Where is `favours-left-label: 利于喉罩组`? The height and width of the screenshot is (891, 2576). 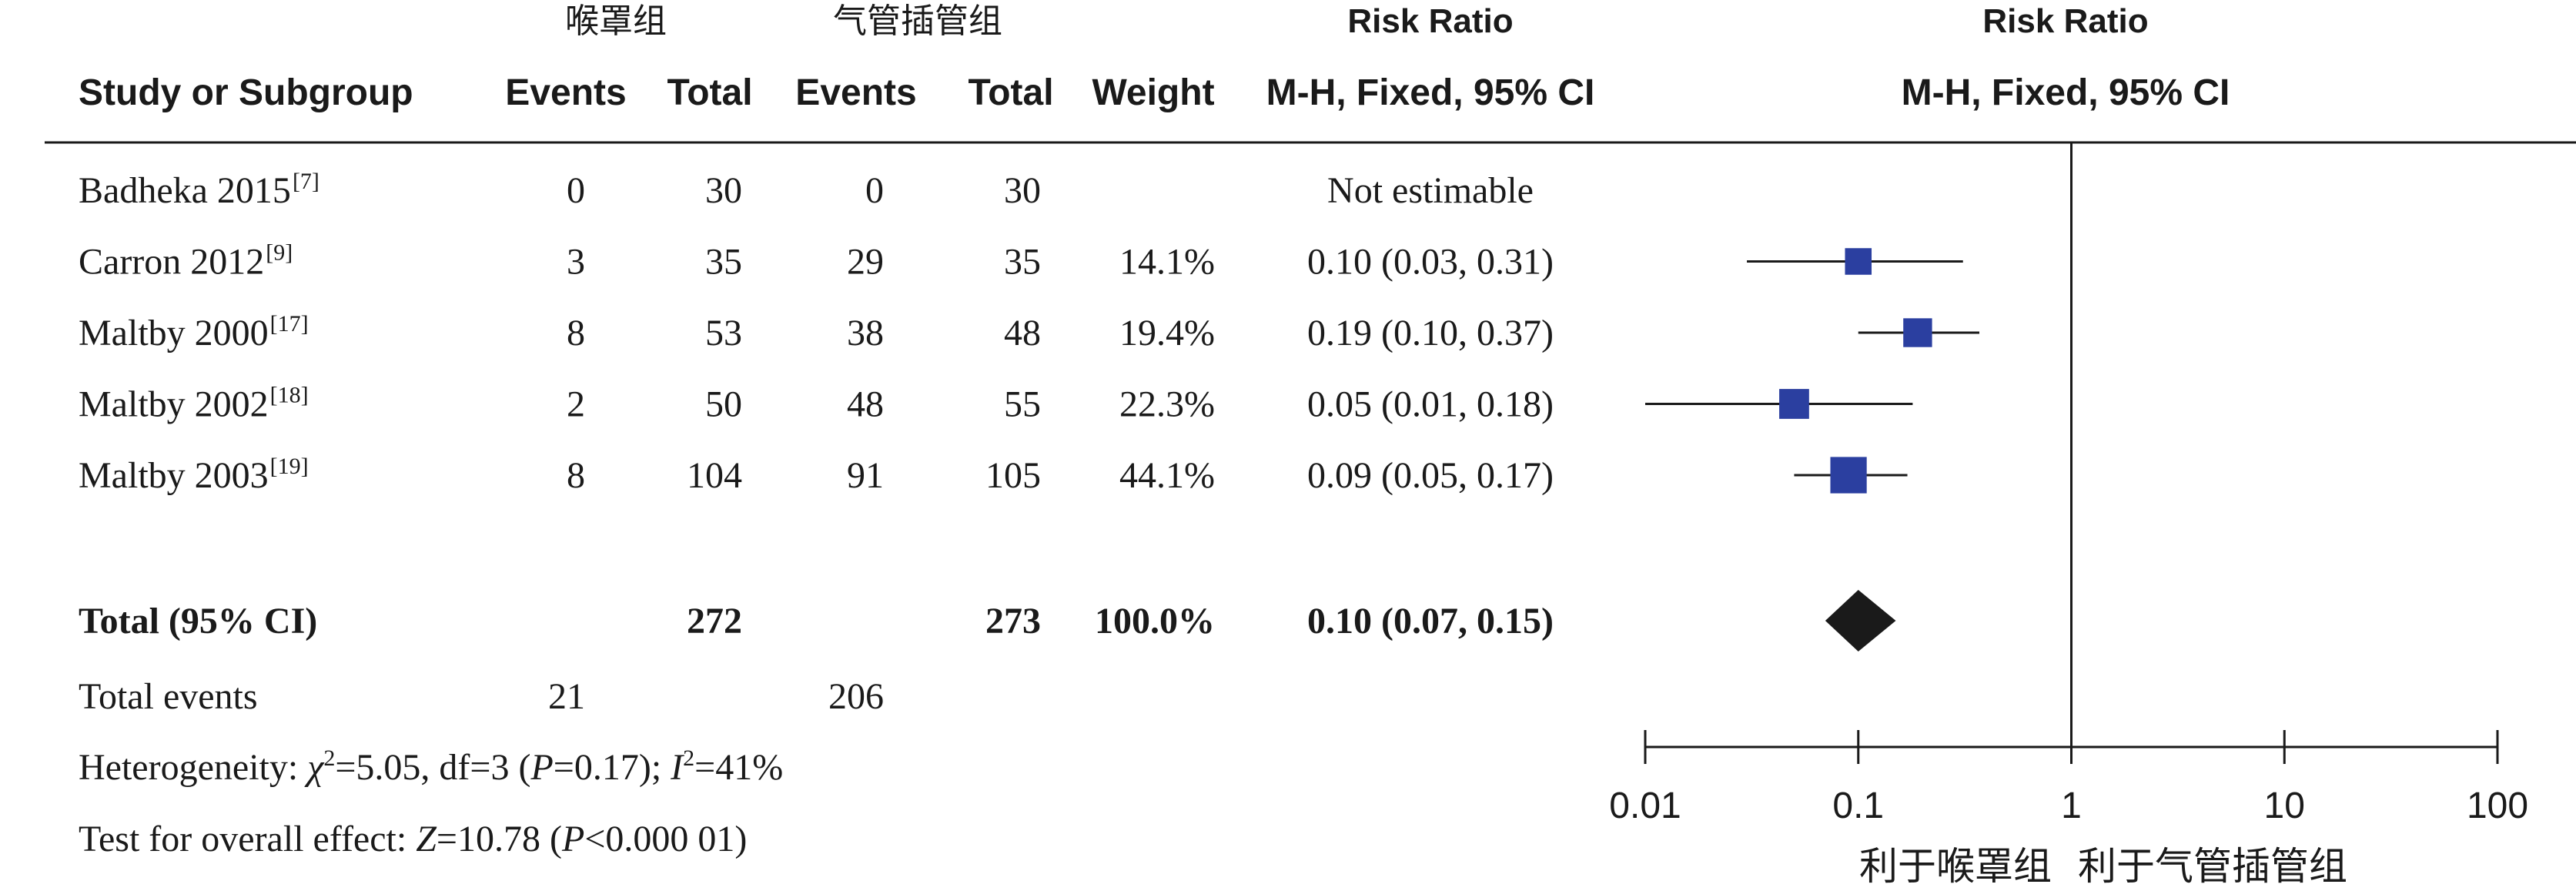 favours-left-label: 利于喉罩组 is located at coordinates (1956, 866).